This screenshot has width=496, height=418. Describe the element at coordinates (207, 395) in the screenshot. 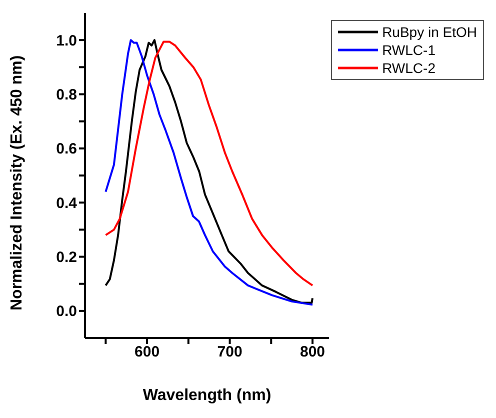

I see `x-axis-title: Wavelength (nm)` at that location.